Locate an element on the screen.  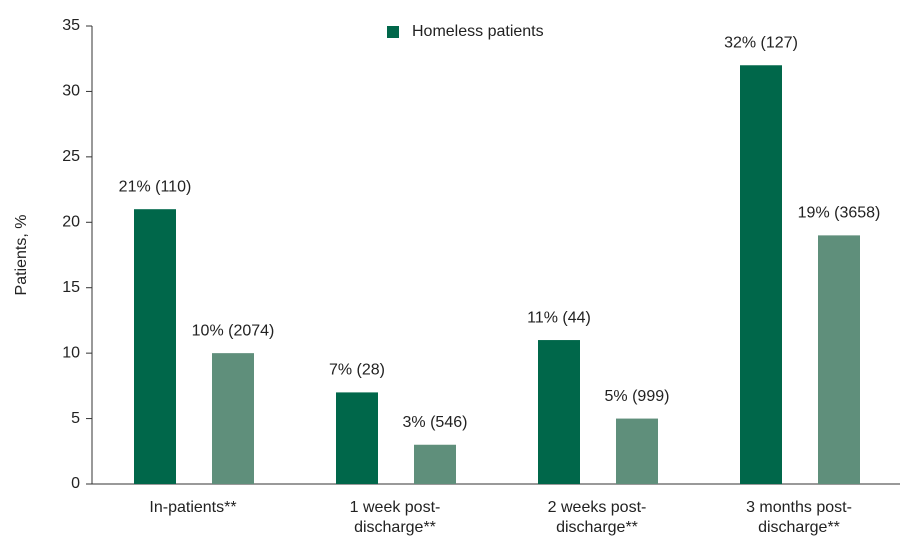
x-tick-label: 2 weeks post-discharge** is located at coordinates (597, 517).